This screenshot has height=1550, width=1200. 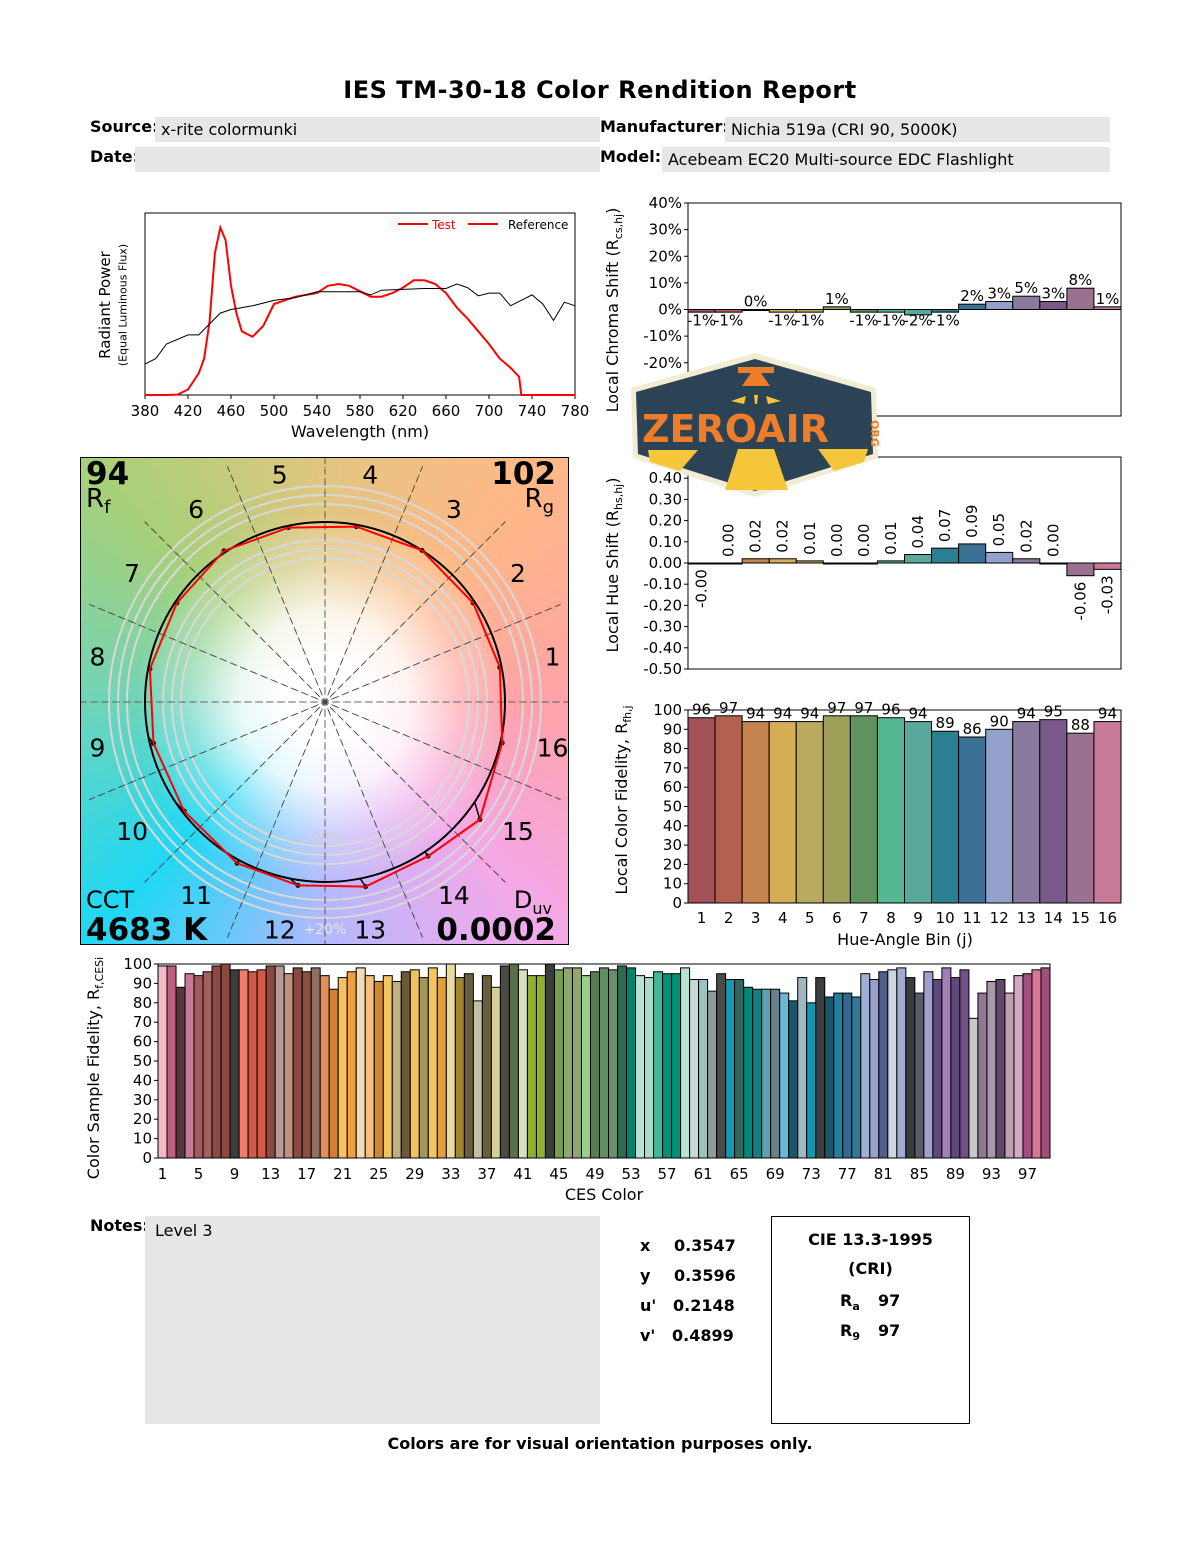 What do you see at coordinates (1107, 594) in the screenshot?
I see `hue-bar-label: -0.03` at bounding box center [1107, 594].